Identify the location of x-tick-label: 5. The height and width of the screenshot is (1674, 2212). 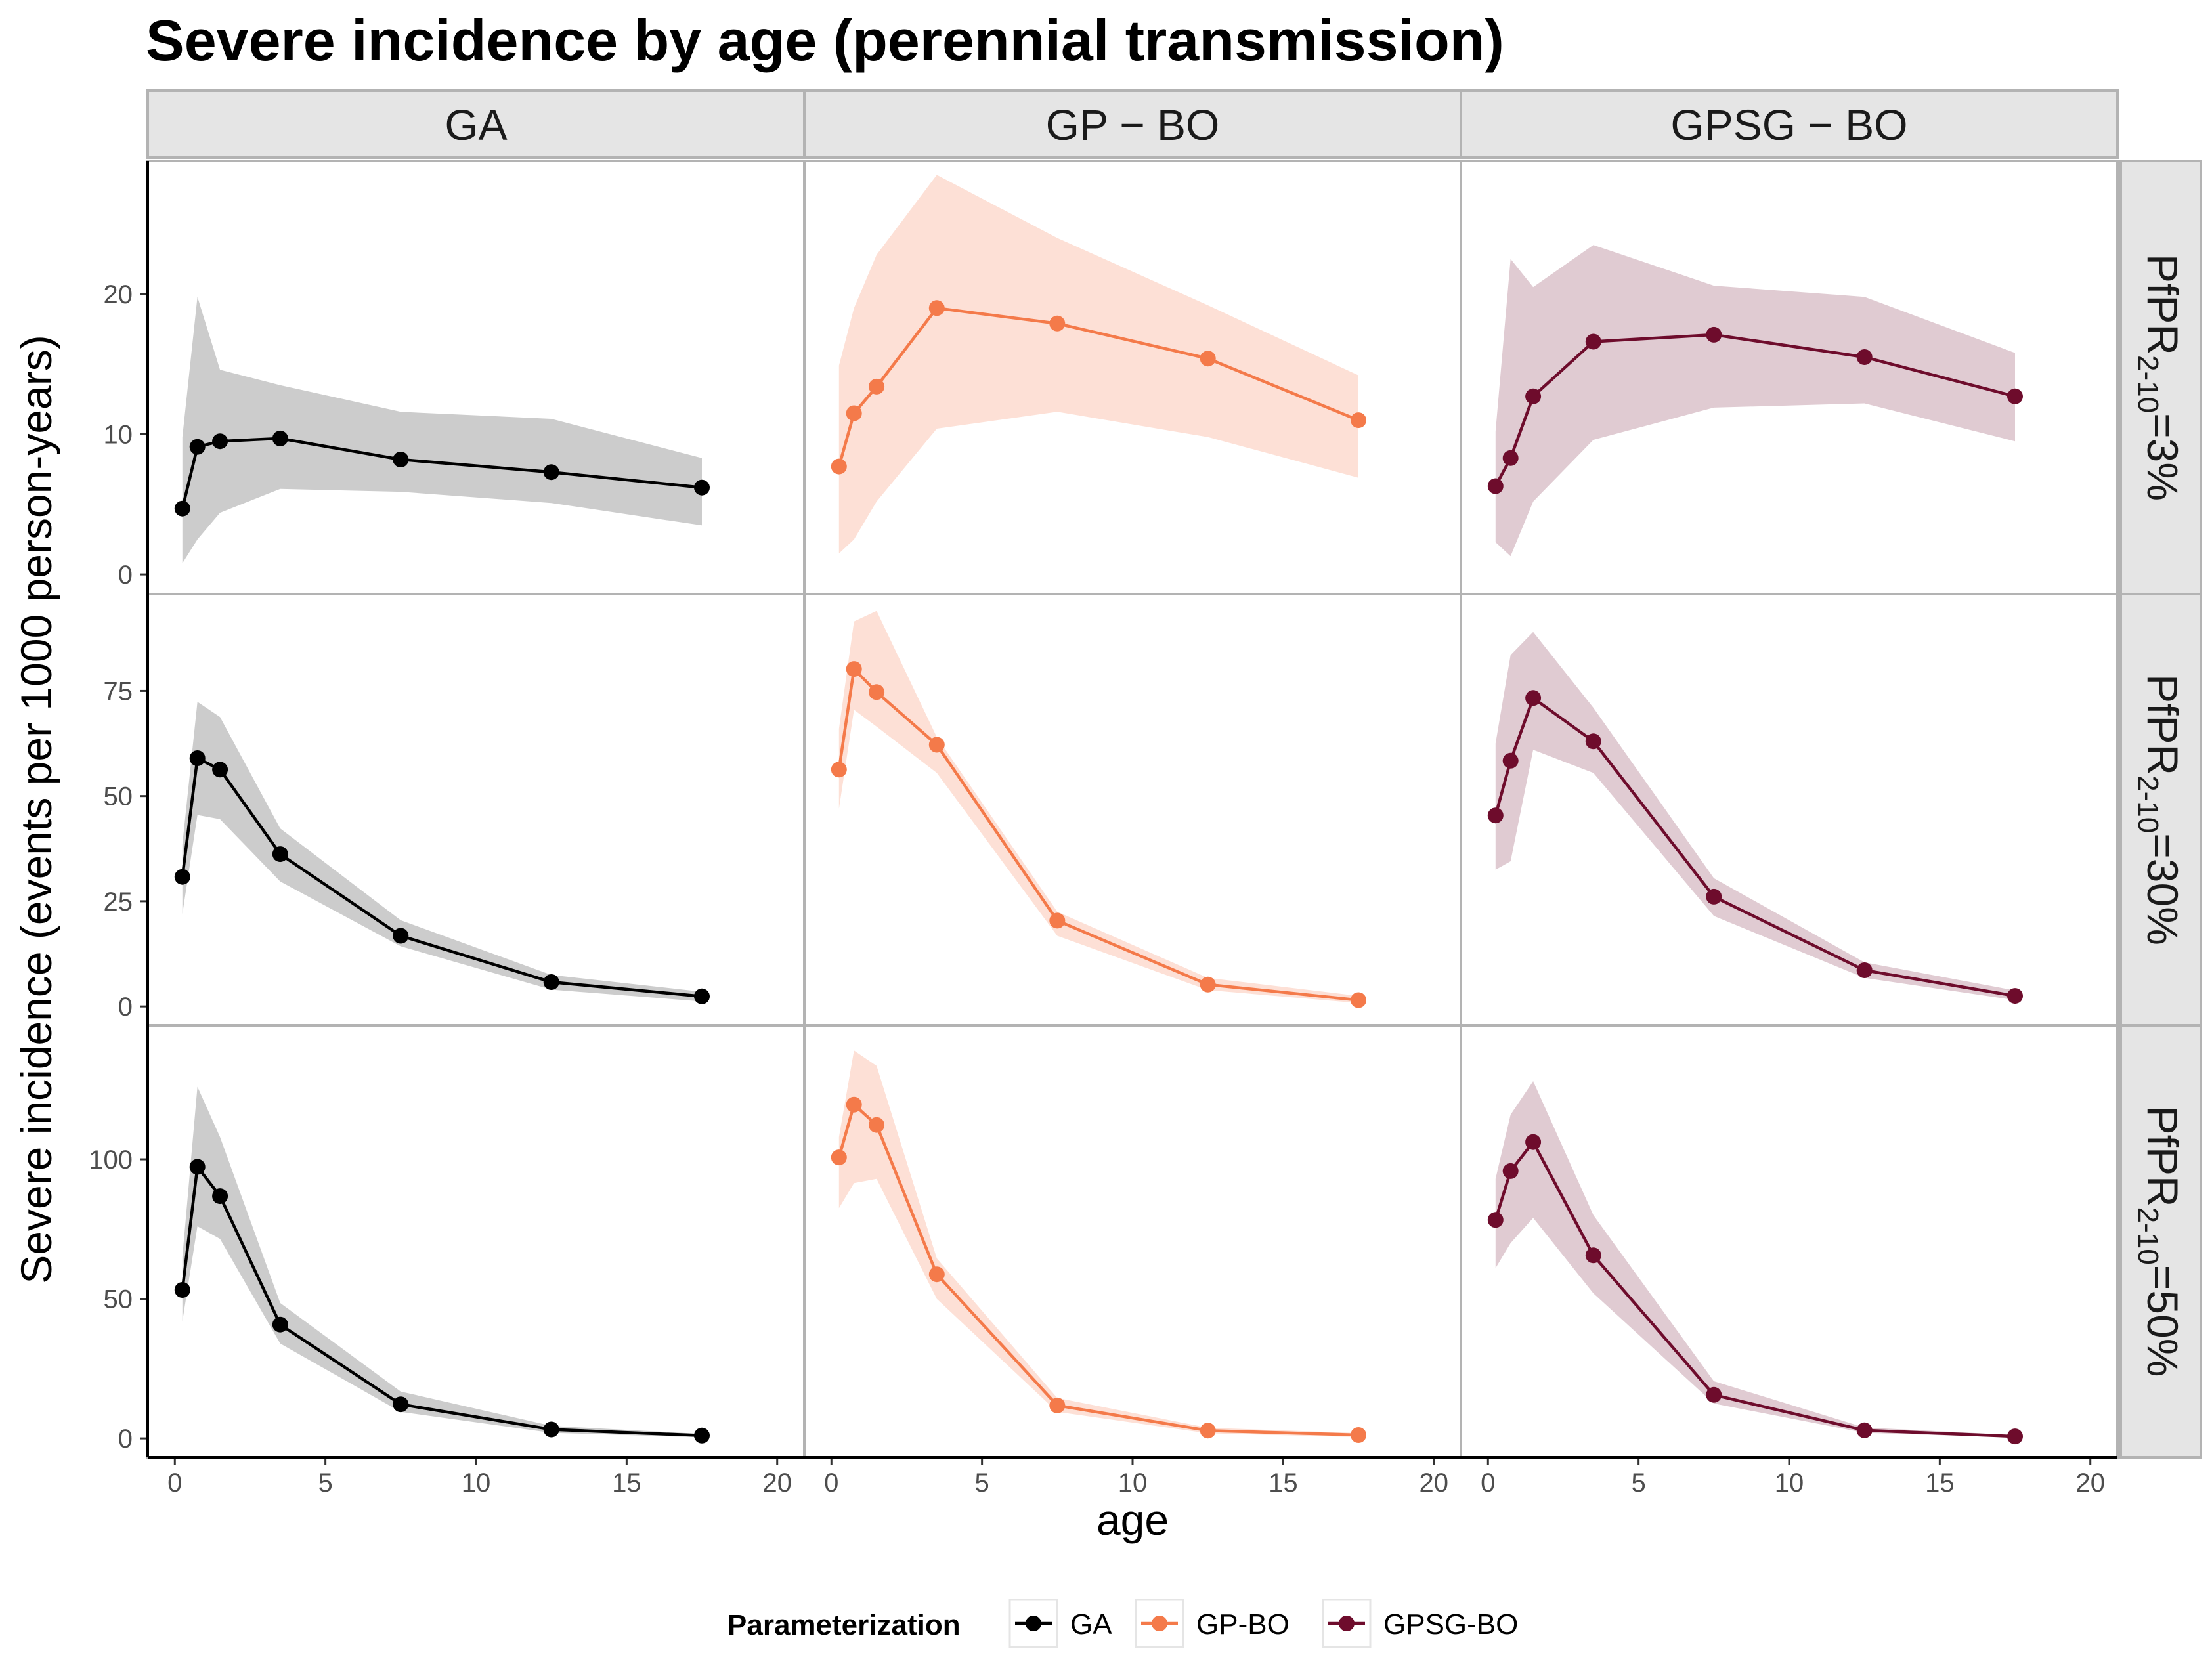
(982, 1483).